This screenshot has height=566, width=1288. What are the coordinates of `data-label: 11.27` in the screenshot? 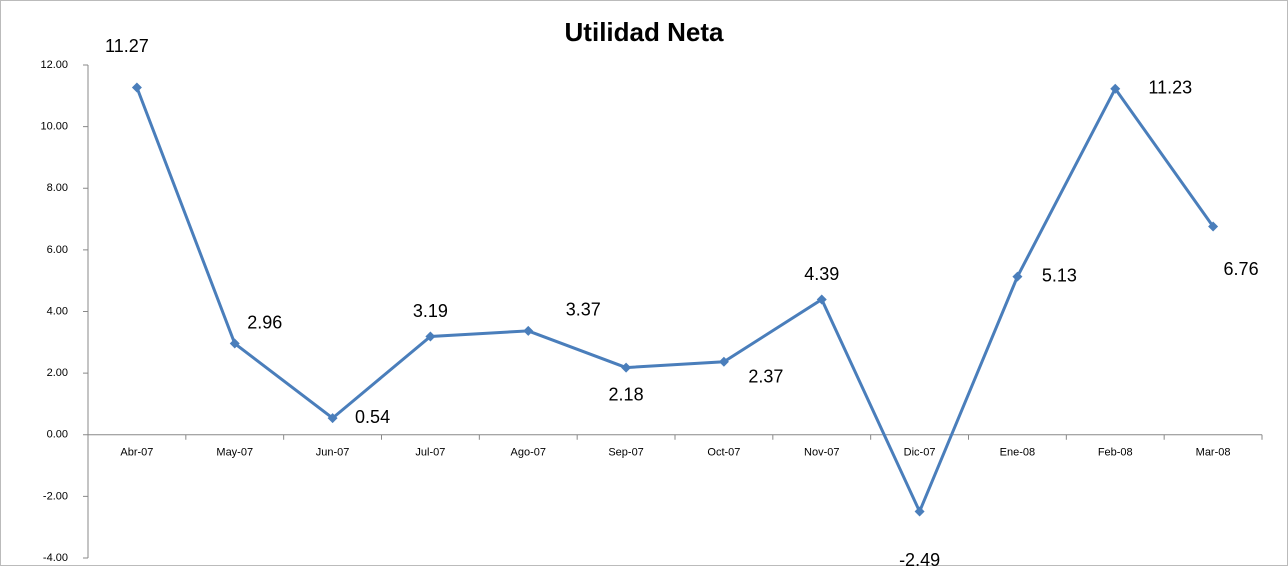 It's located at (127, 46).